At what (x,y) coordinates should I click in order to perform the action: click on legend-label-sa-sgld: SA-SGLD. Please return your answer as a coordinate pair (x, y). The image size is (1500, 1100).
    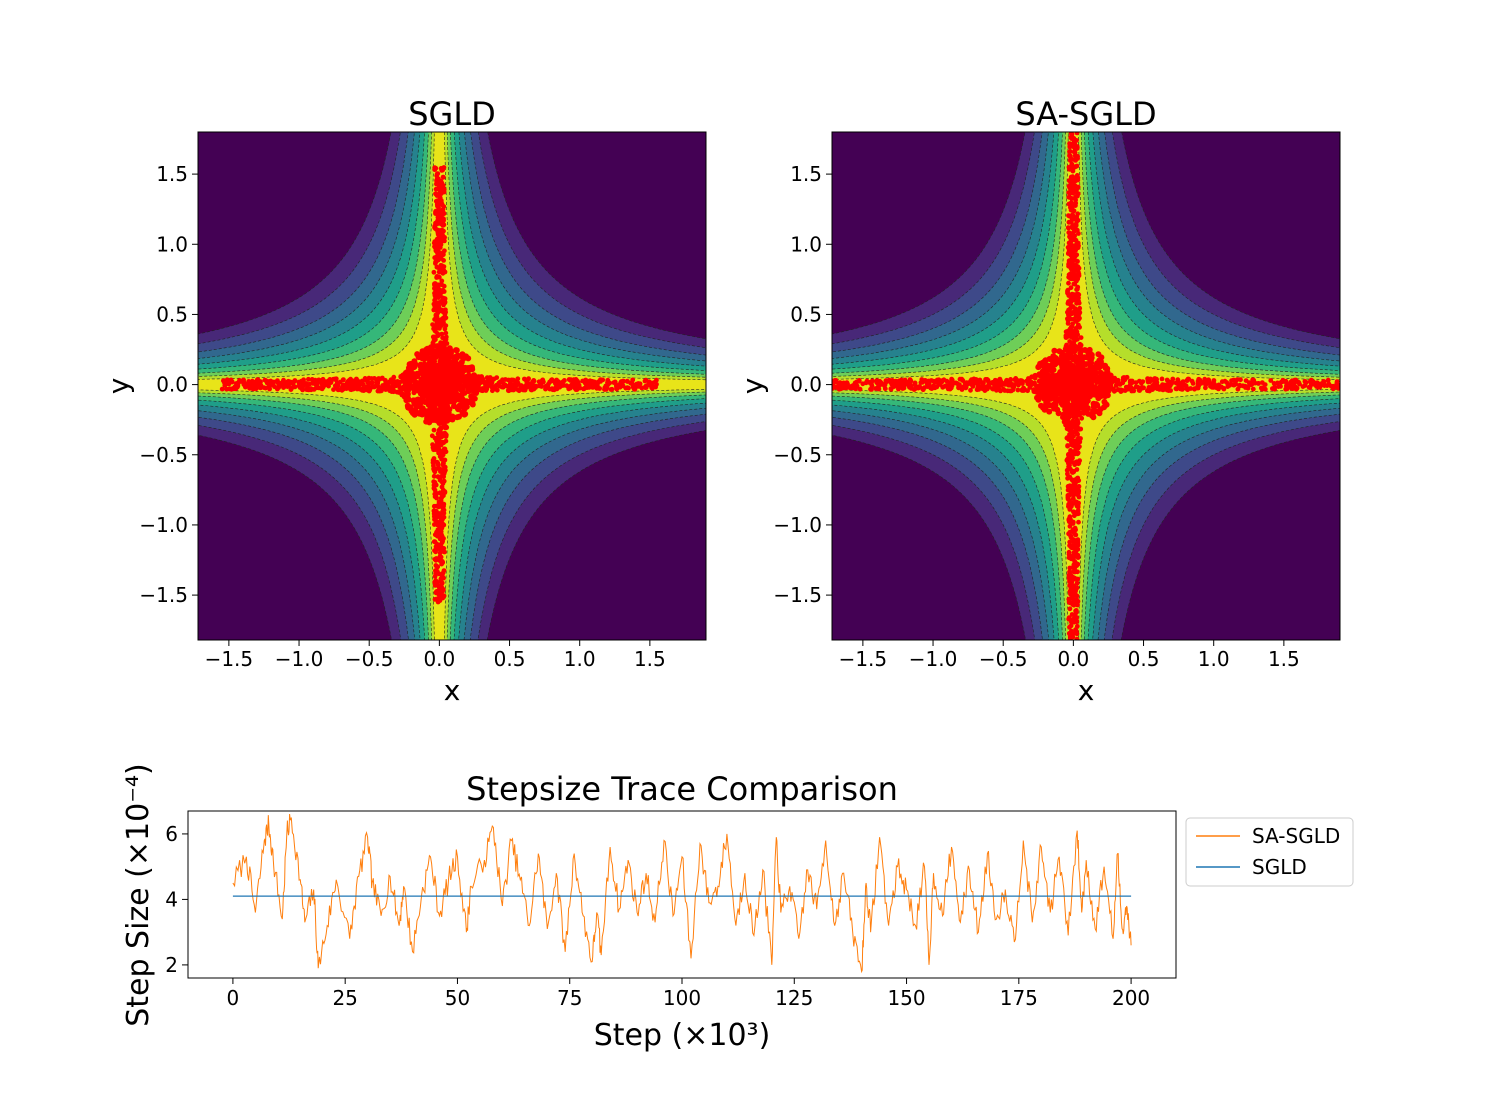
    Looking at the image, I should click on (1296, 836).